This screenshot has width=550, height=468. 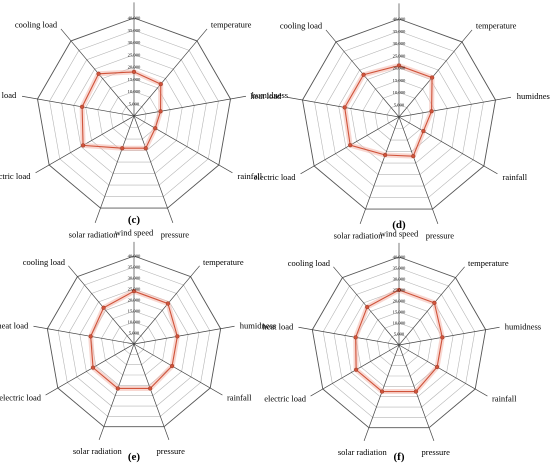 I want to click on panel-label: (d), so click(x=399, y=225).